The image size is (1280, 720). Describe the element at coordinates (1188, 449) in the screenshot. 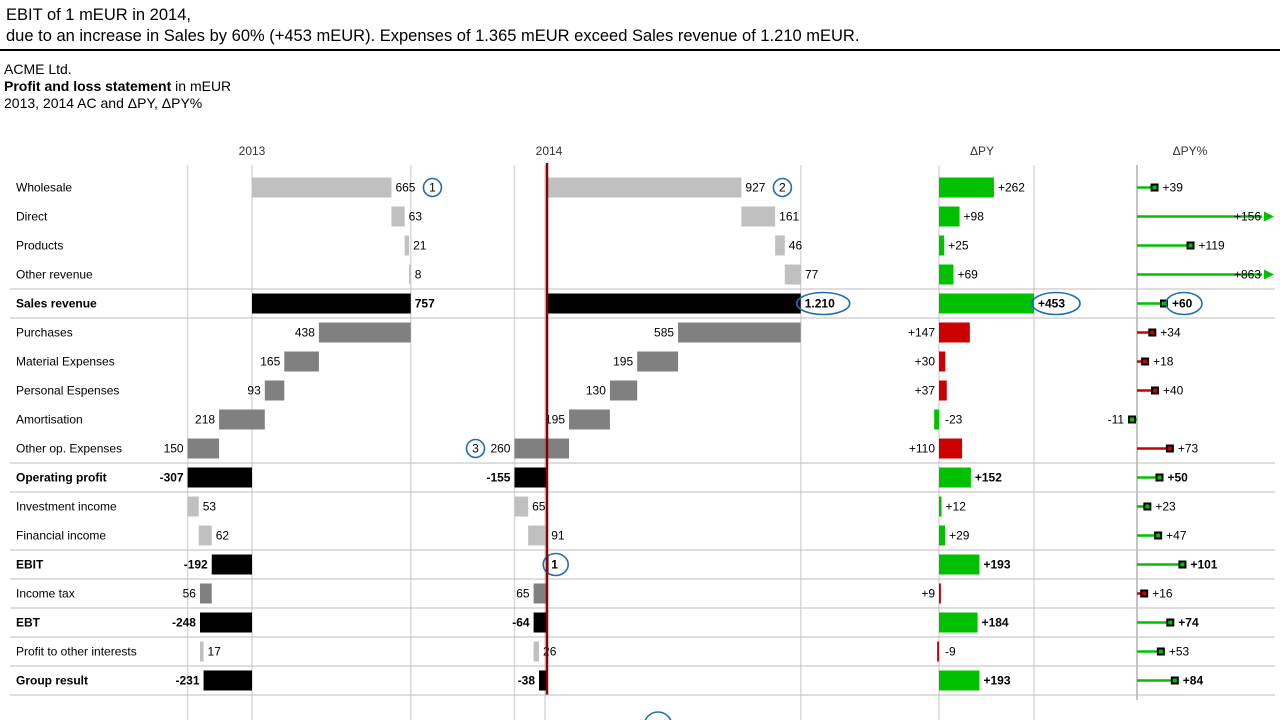

I see `delta-py-percent-label: +73` at that location.